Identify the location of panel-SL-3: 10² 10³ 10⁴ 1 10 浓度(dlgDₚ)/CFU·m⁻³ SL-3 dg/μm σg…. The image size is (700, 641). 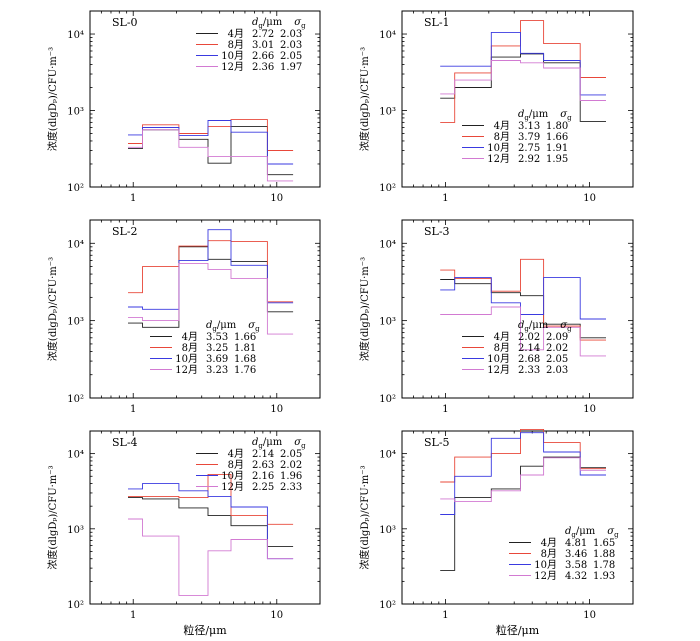
(496, 317).